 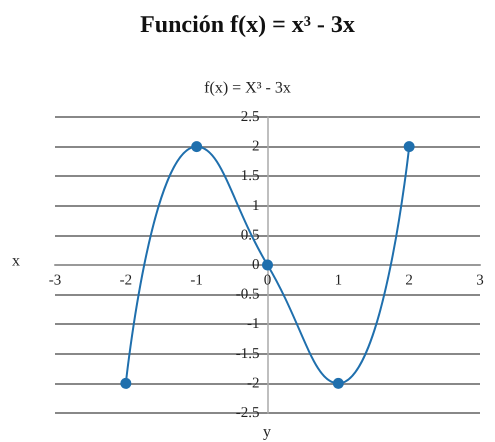 What do you see at coordinates (267, 432) in the screenshot?
I see `x-axis-title: y` at bounding box center [267, 432].